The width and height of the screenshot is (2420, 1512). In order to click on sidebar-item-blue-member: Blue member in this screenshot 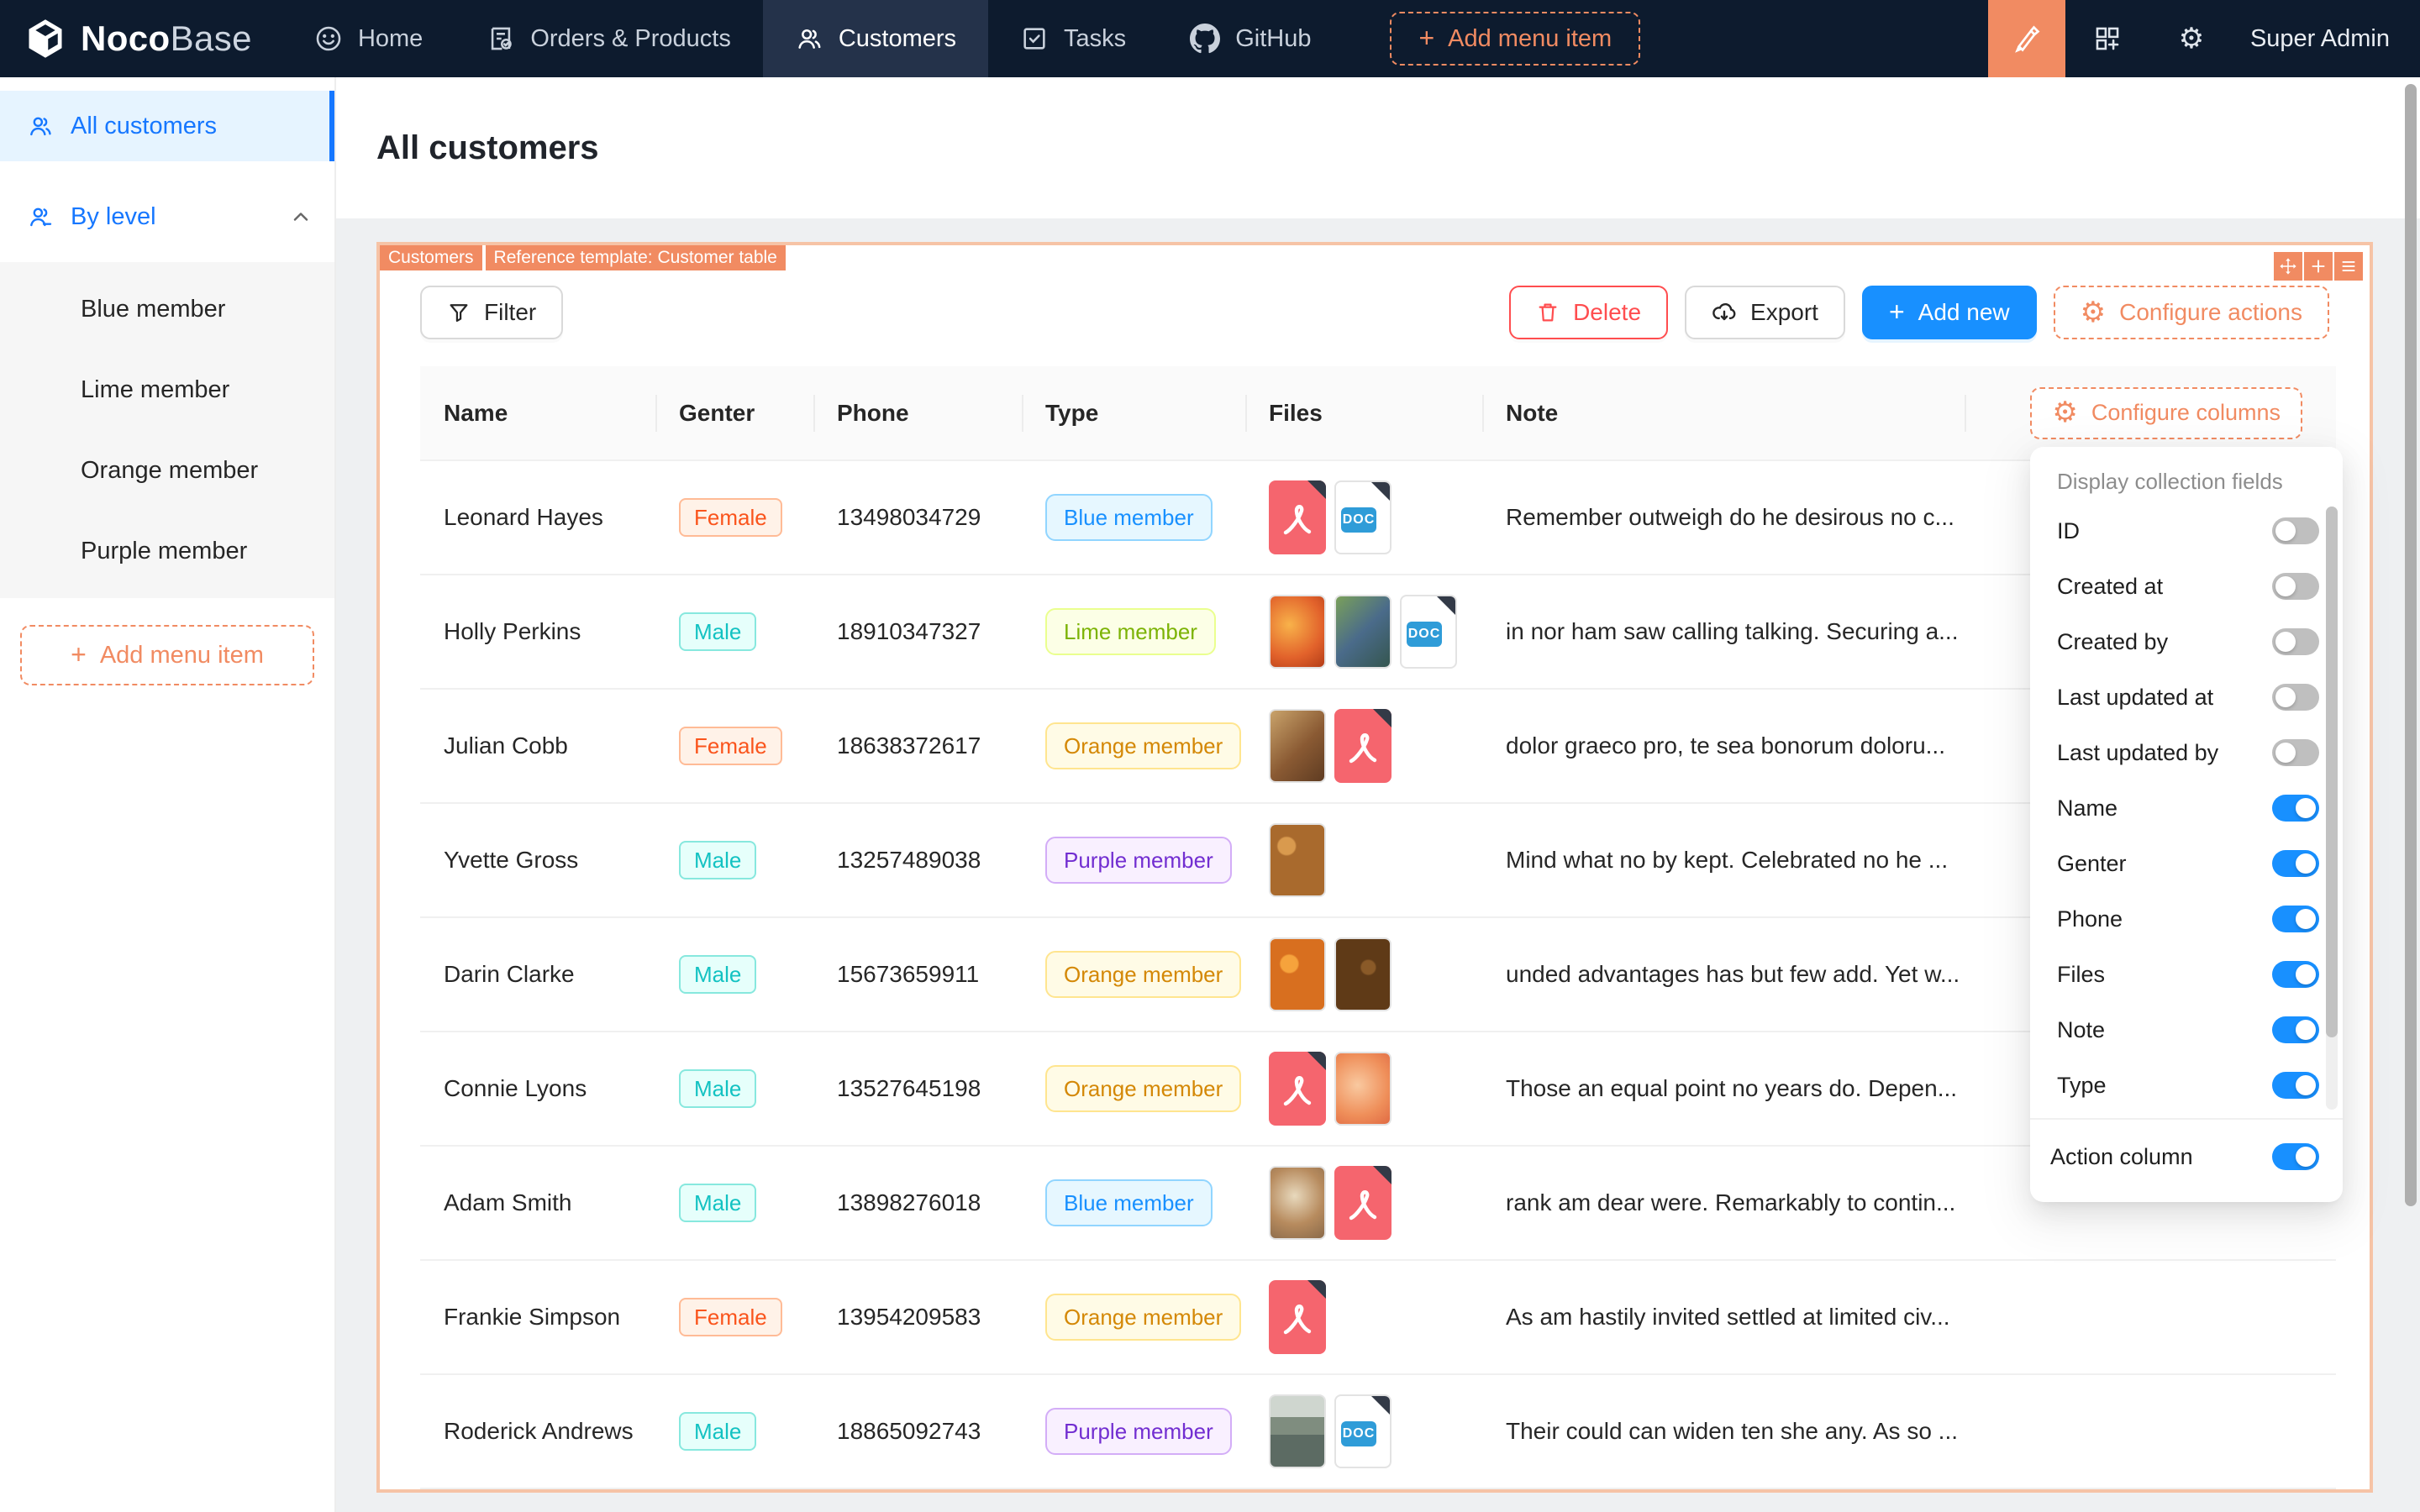, I will do `click(167, 309)`.